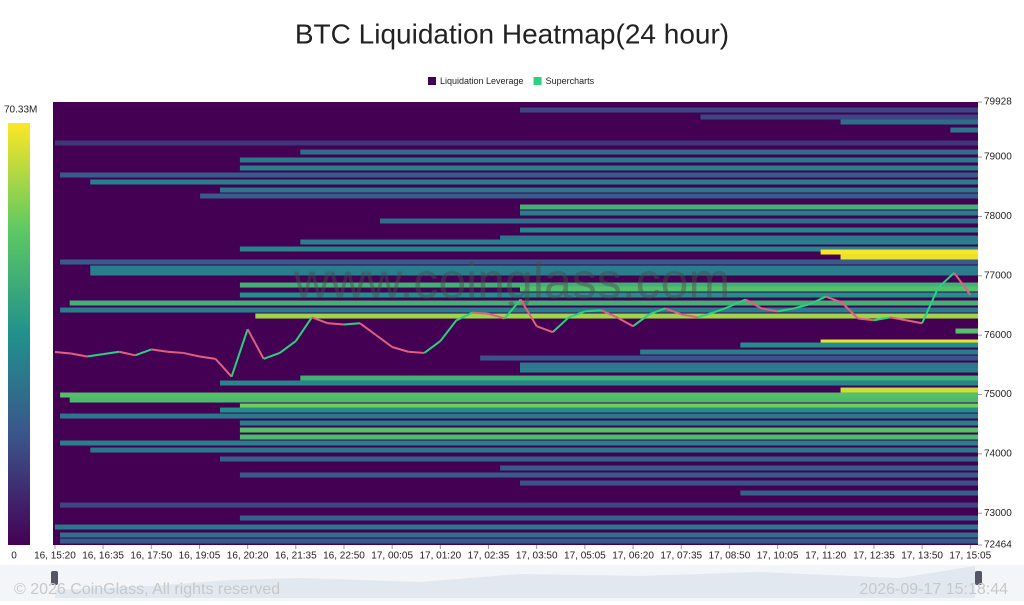  What do you see at coordinates (998, 275) in the screenshot?
I see `y-tick-label: 77000` at bounding box center [998, 275].